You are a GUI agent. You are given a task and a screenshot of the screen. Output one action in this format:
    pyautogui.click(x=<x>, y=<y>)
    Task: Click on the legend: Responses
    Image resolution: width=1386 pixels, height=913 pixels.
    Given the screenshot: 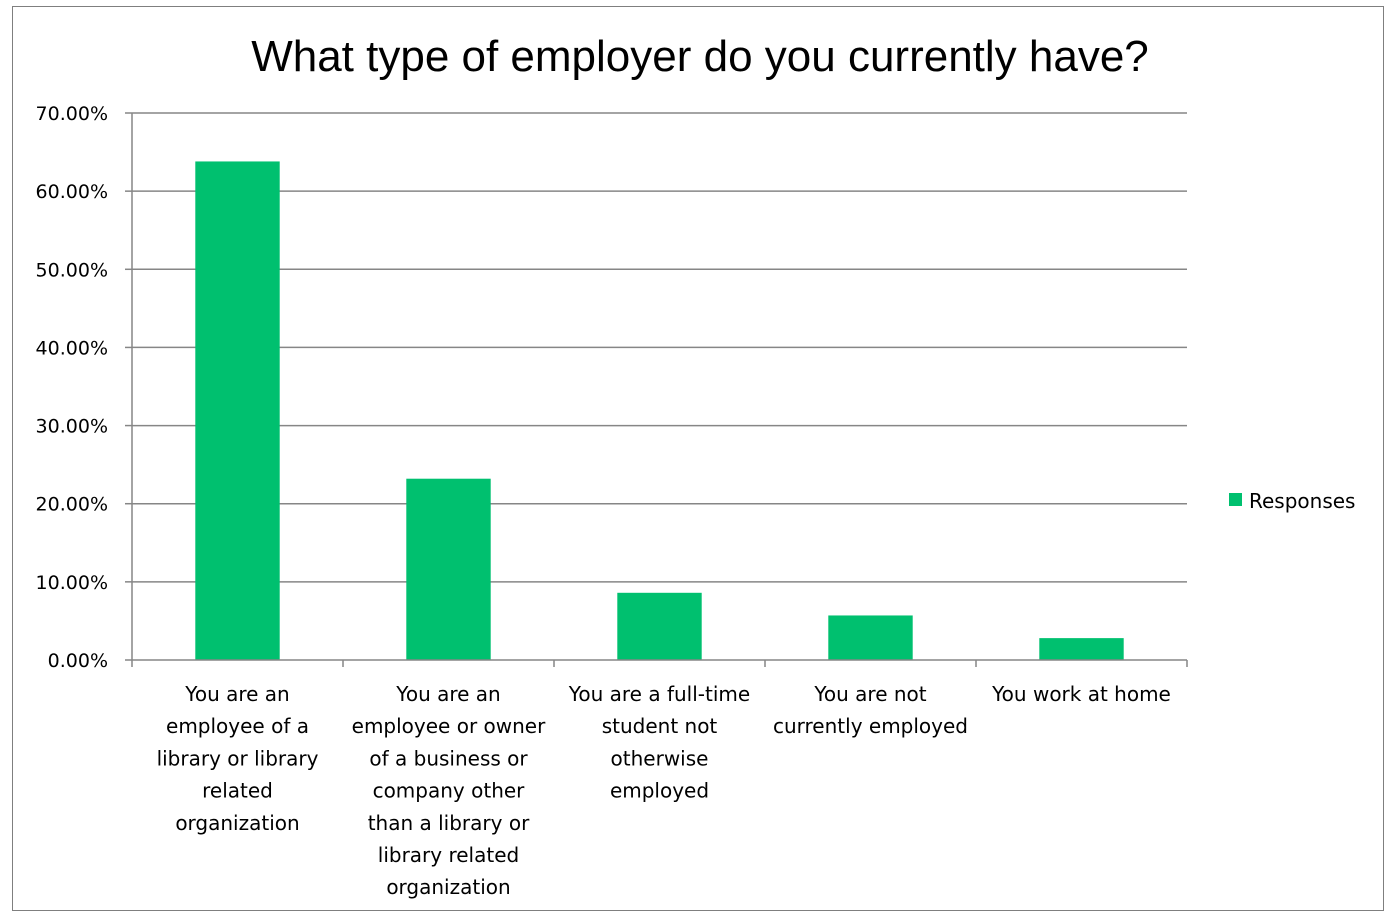 What is the action you would take?
    pyautogui.click(x=1292, y=501)
    